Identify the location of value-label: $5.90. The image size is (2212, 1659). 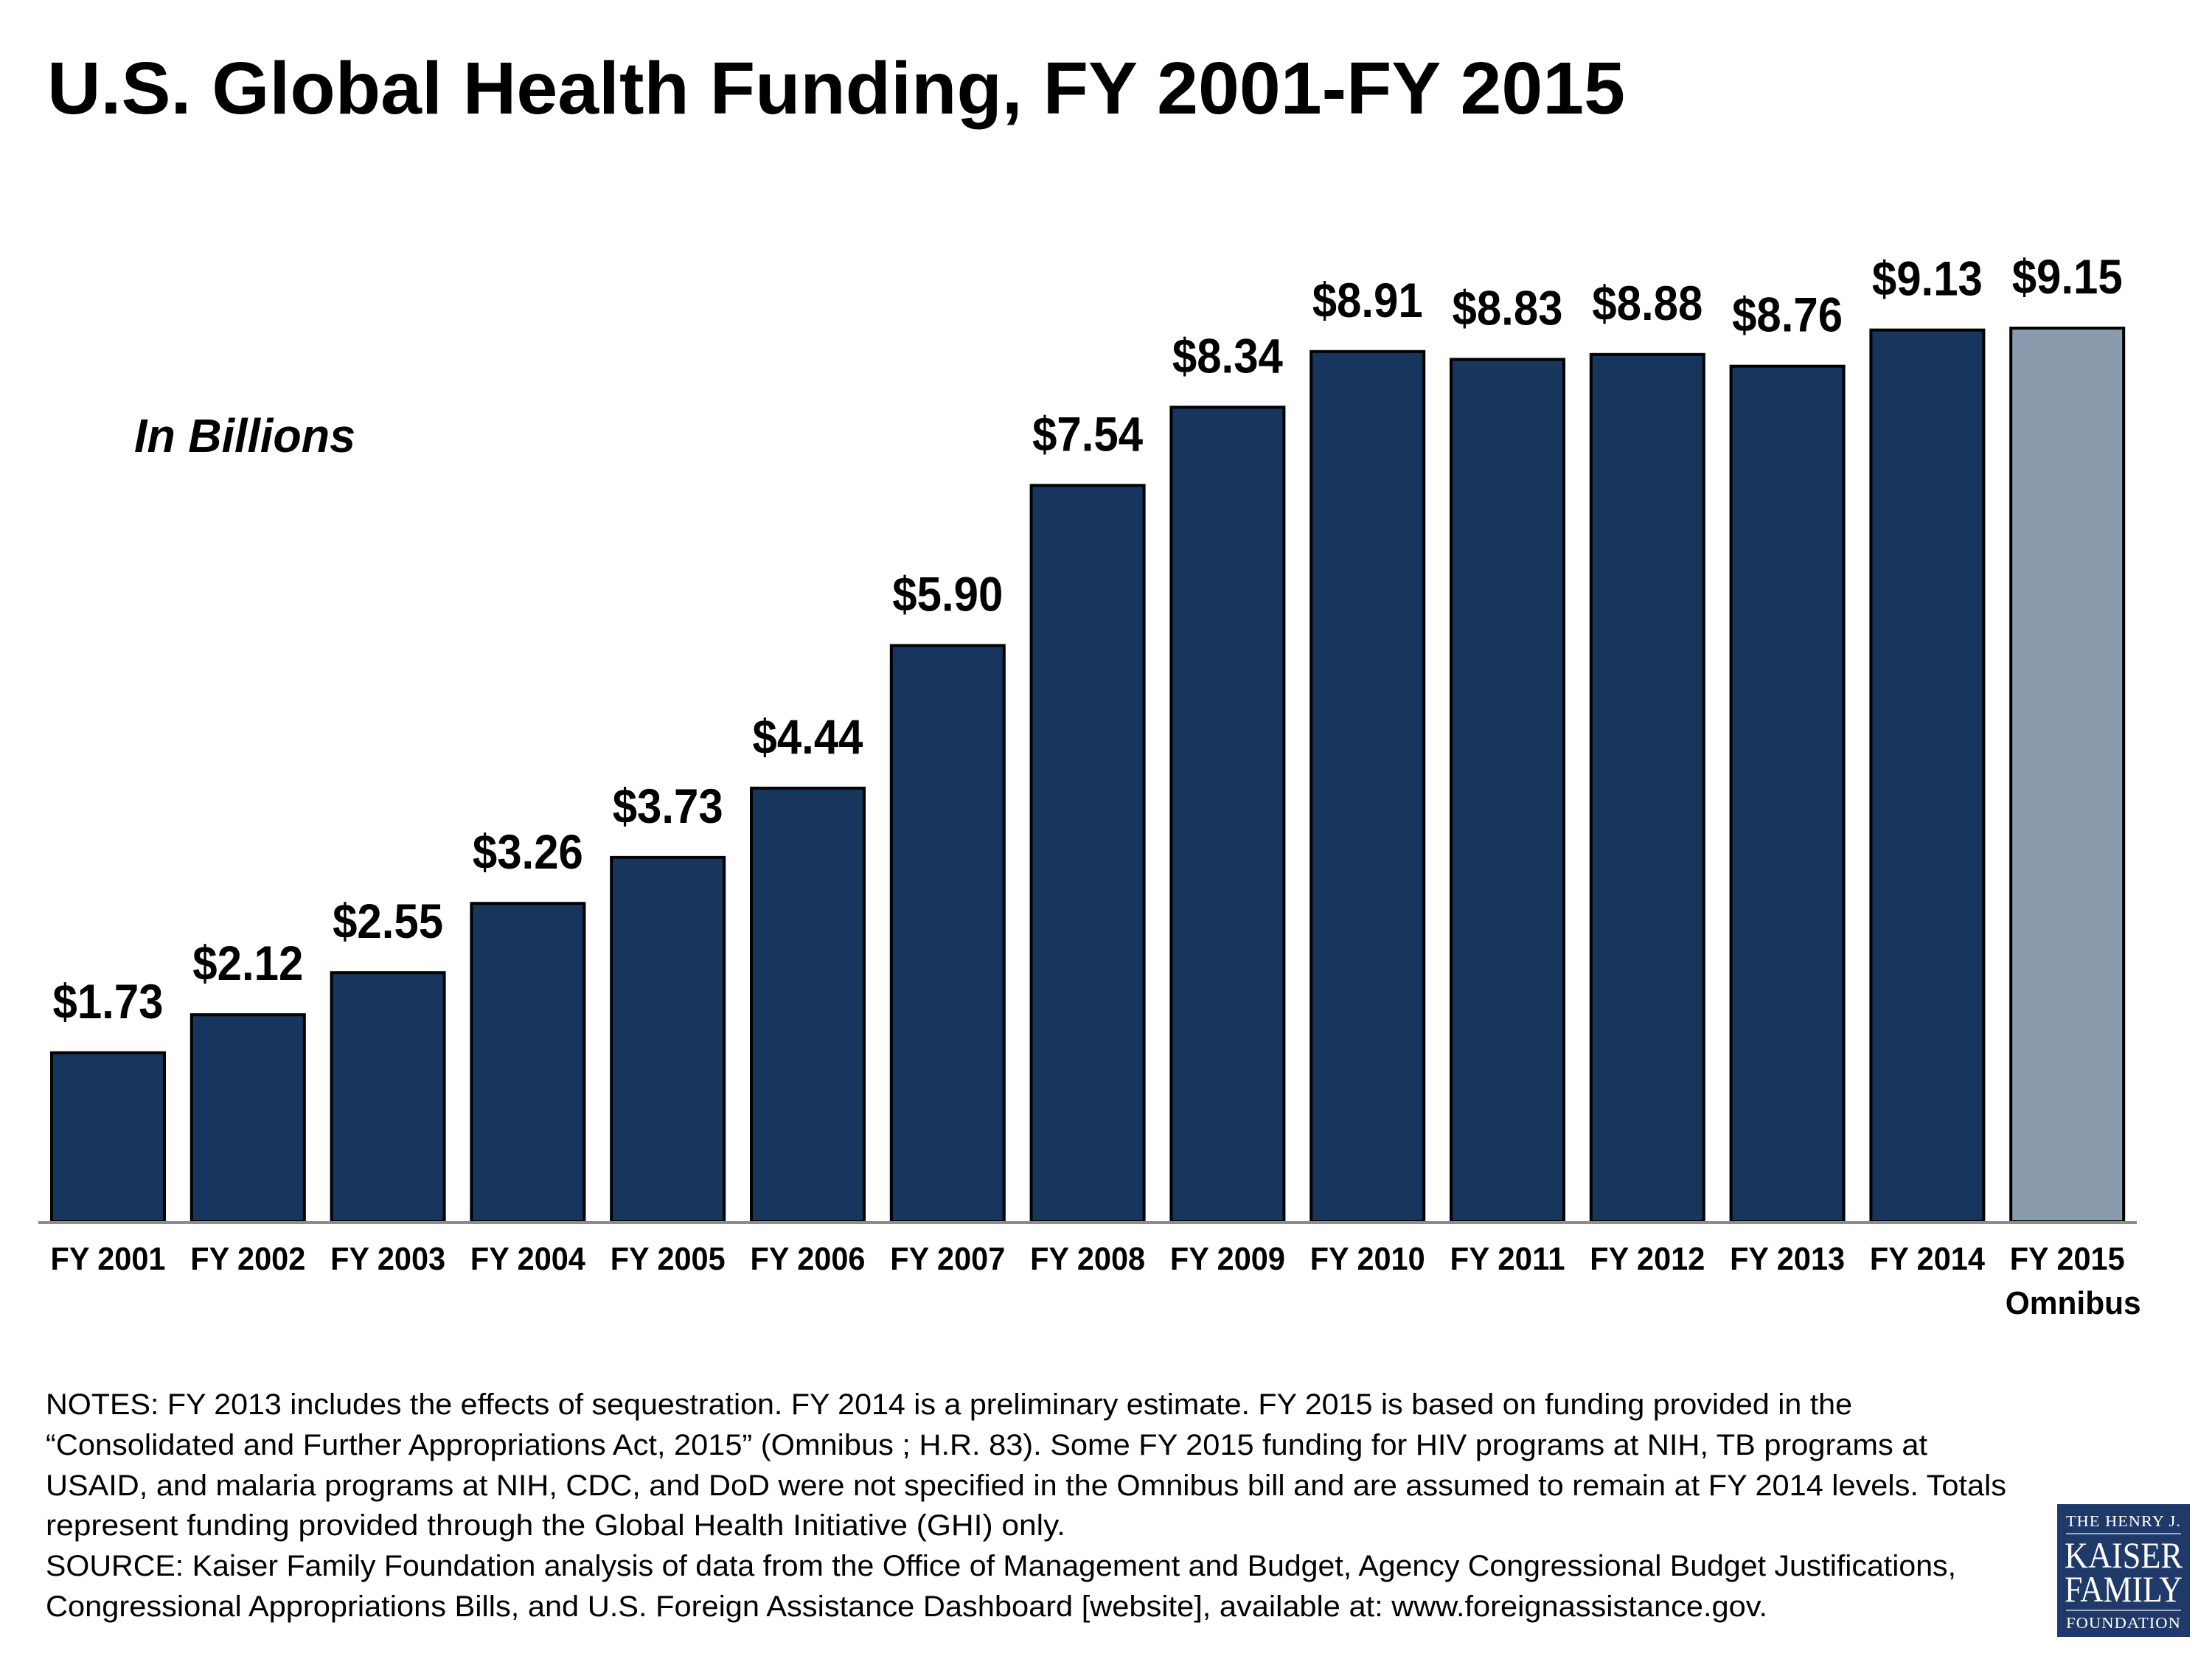
(947, 594).